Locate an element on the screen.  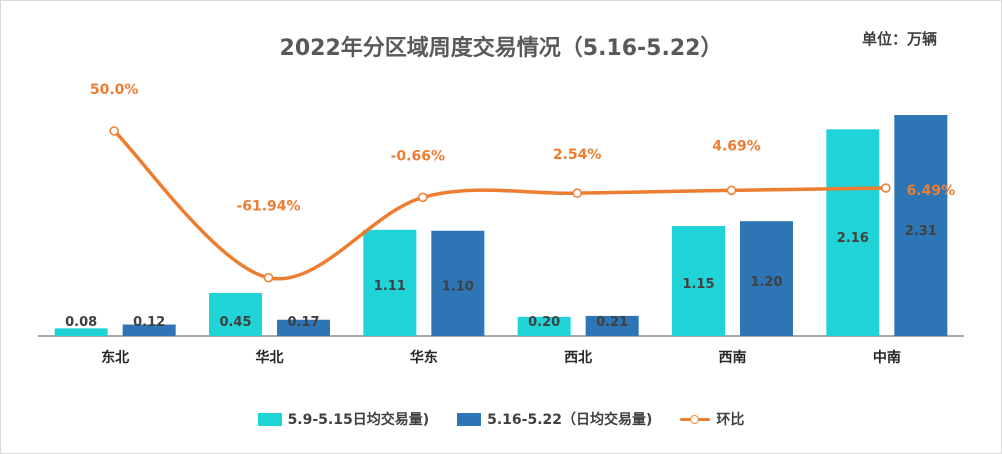
mom-data-label: -61.94% is located at coordinates (268, 207).